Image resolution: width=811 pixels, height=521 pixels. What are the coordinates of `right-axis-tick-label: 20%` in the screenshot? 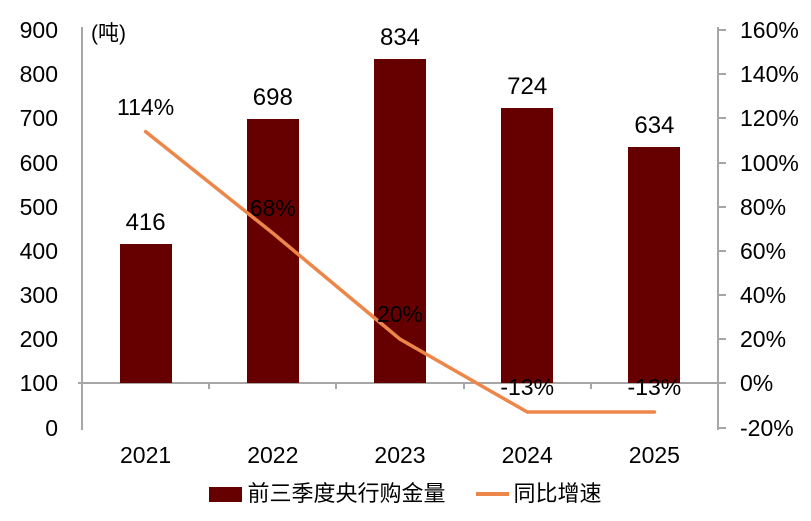 It's located at (763, 339).